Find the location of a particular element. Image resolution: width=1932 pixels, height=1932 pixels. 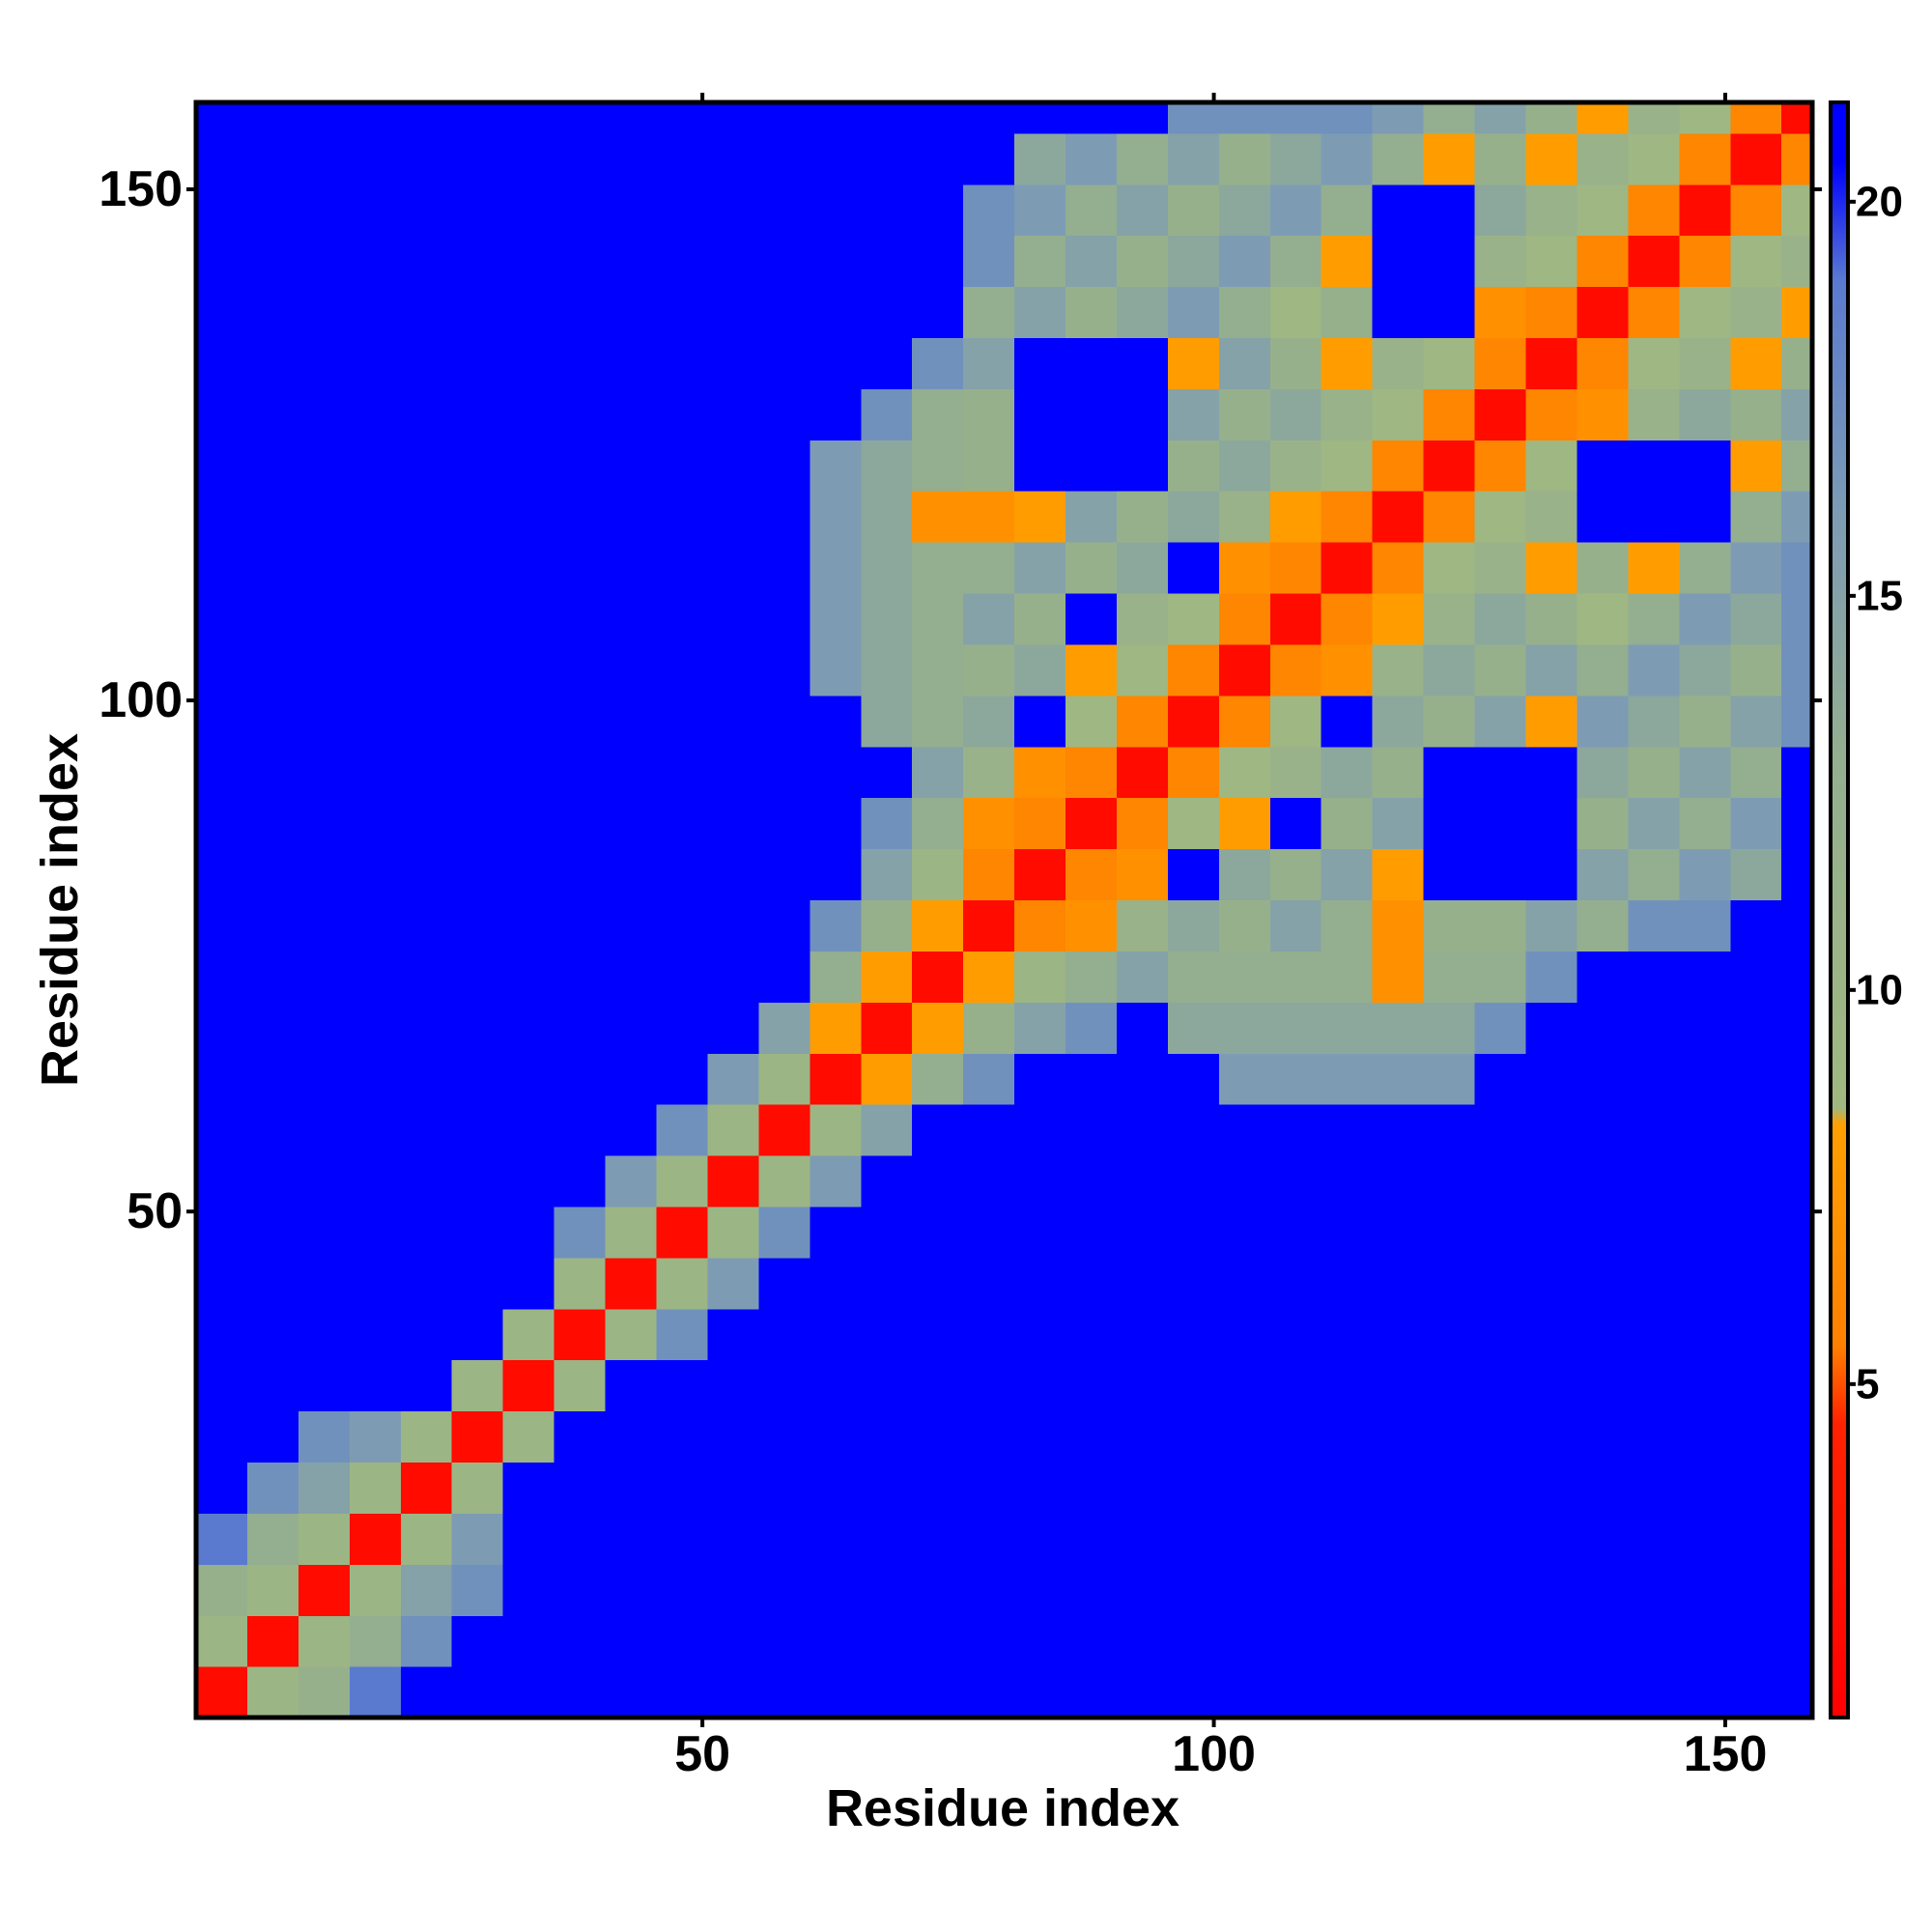

colorbar-tick-label: 15 is located at coordinates (1879, 595).